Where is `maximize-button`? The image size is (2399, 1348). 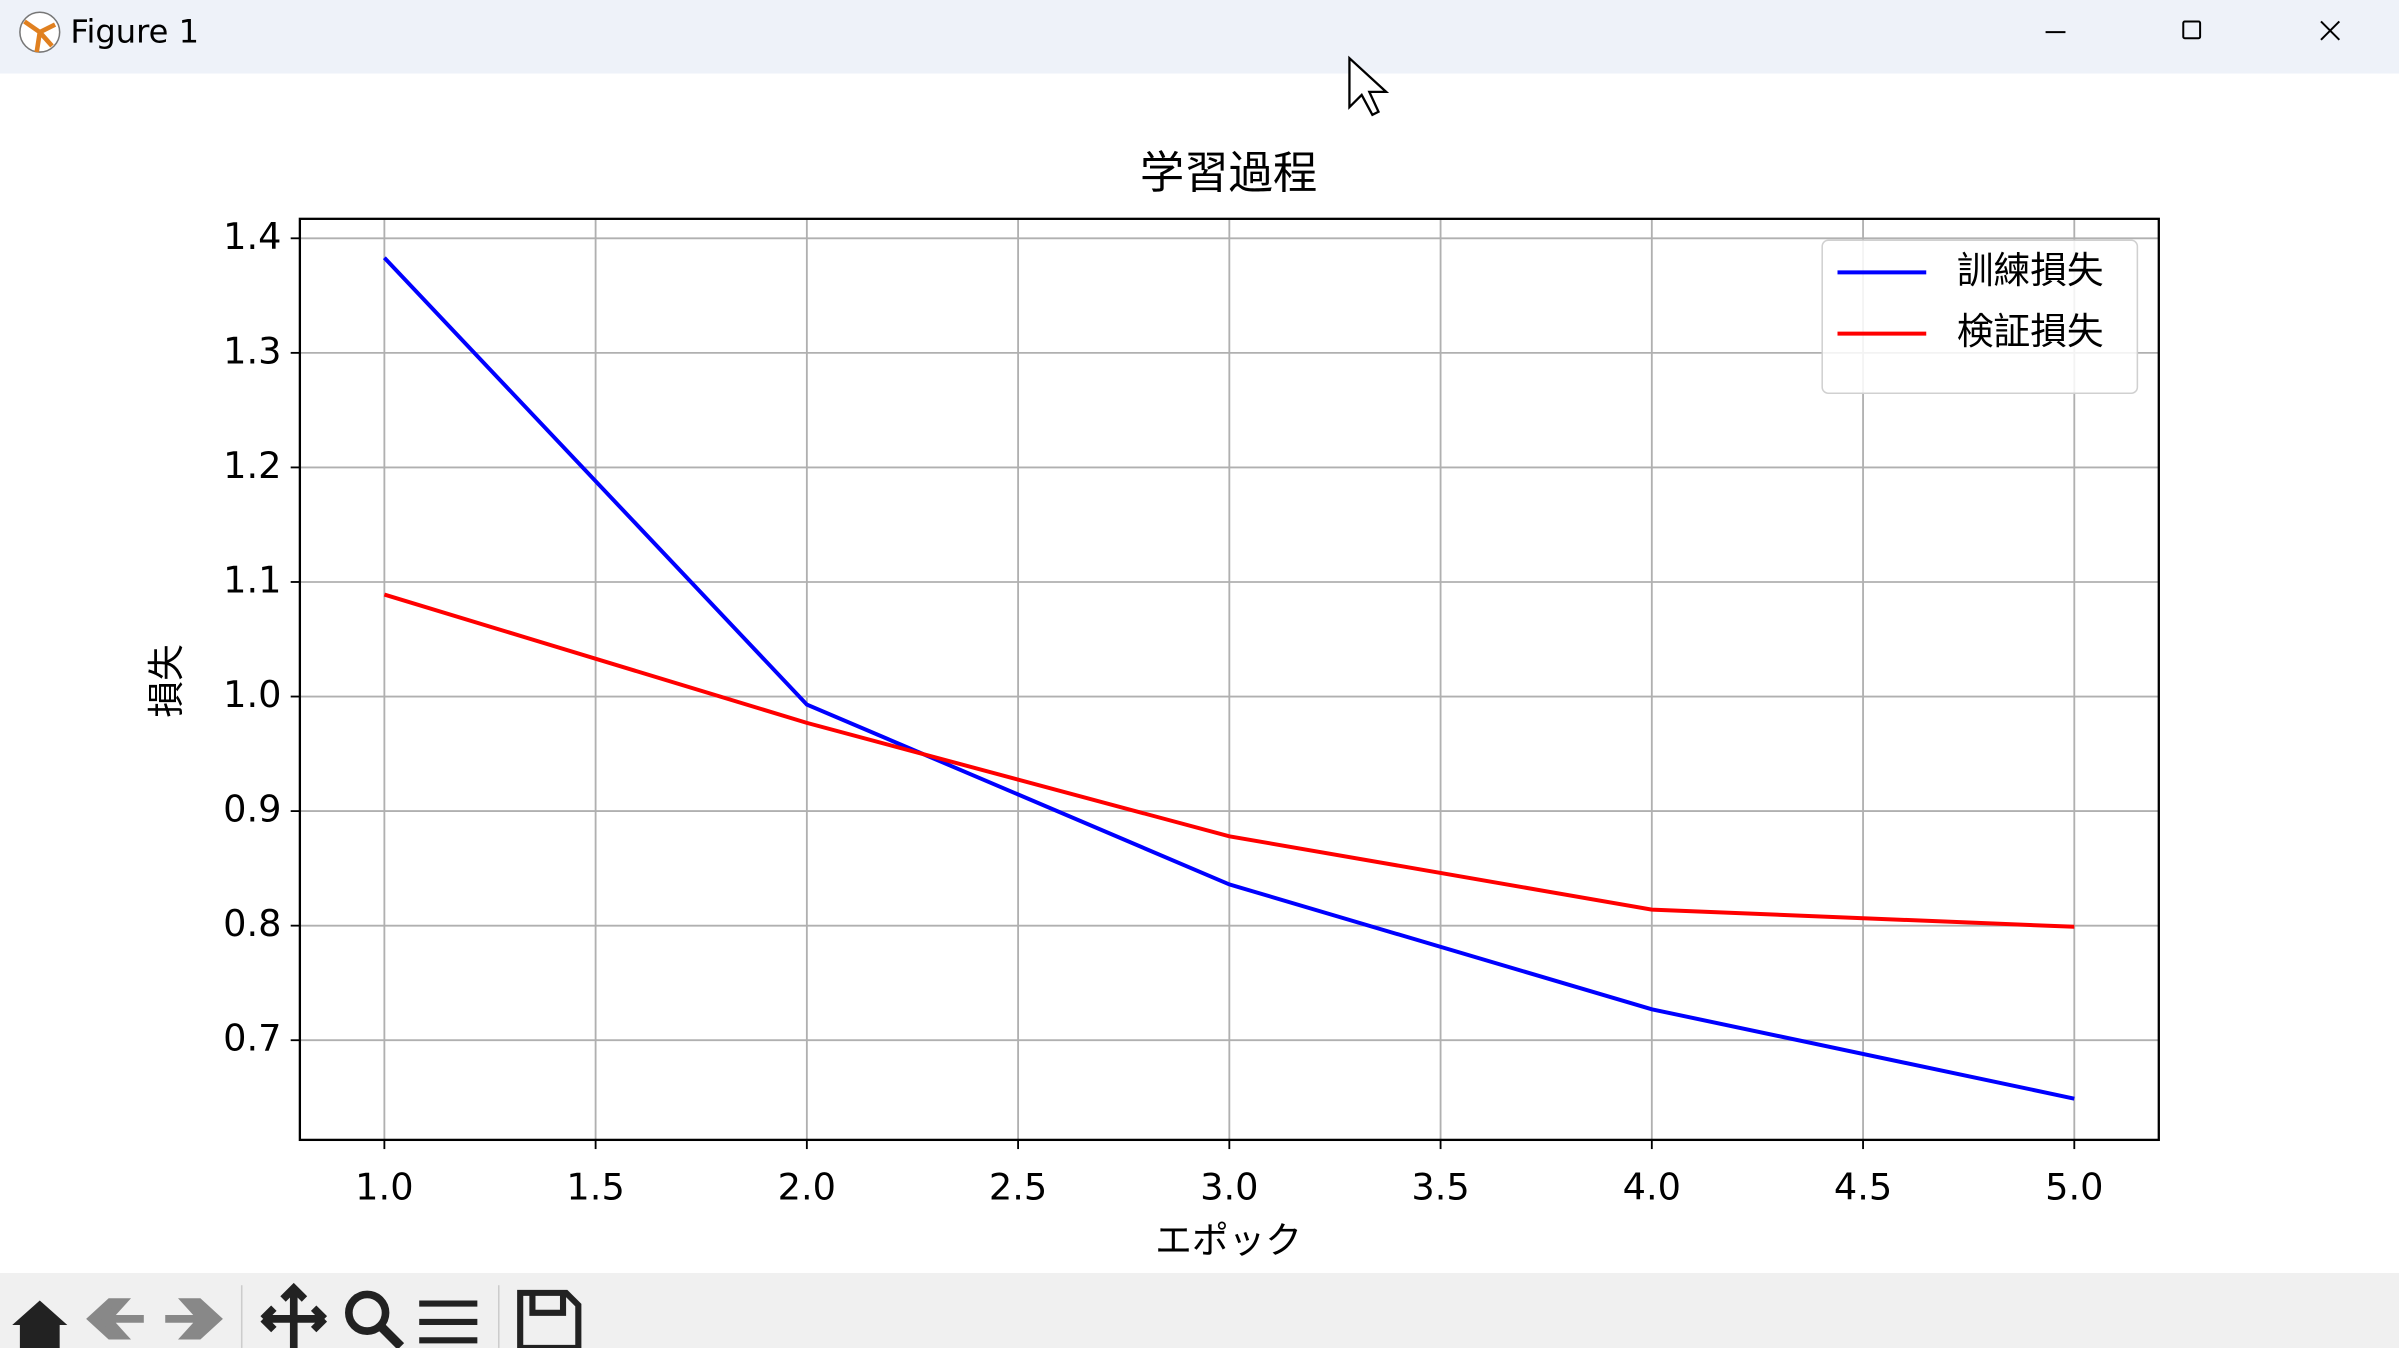 maximize-button is located at coordinates (2192, 30).